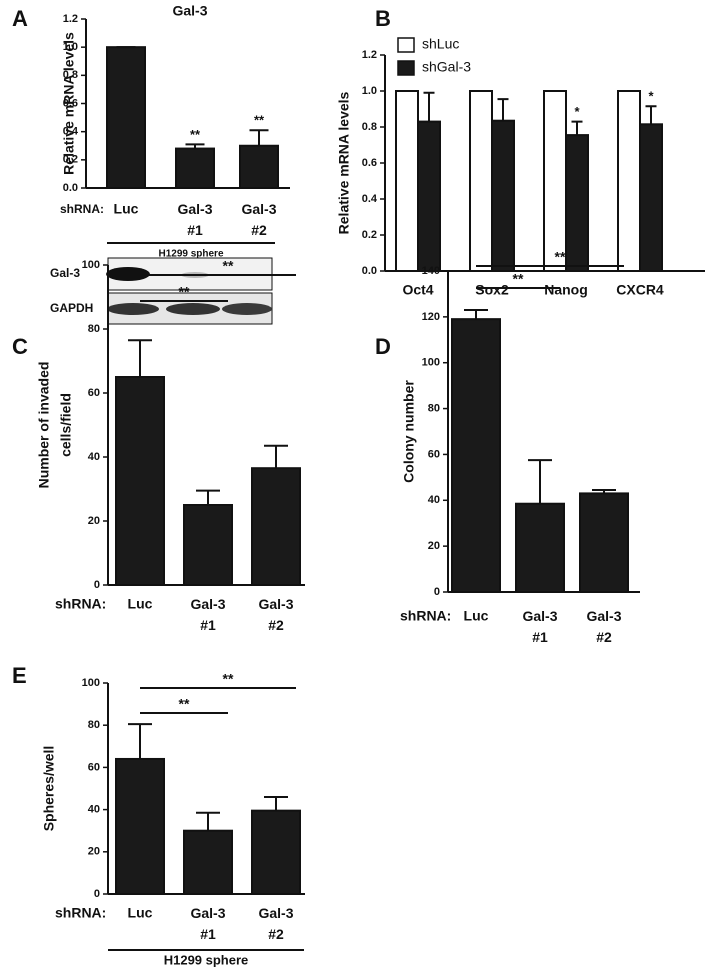  Describe the element at coordinates (70, 19) in the screenshot. I see `y-tick-label: 1.2` at that location.